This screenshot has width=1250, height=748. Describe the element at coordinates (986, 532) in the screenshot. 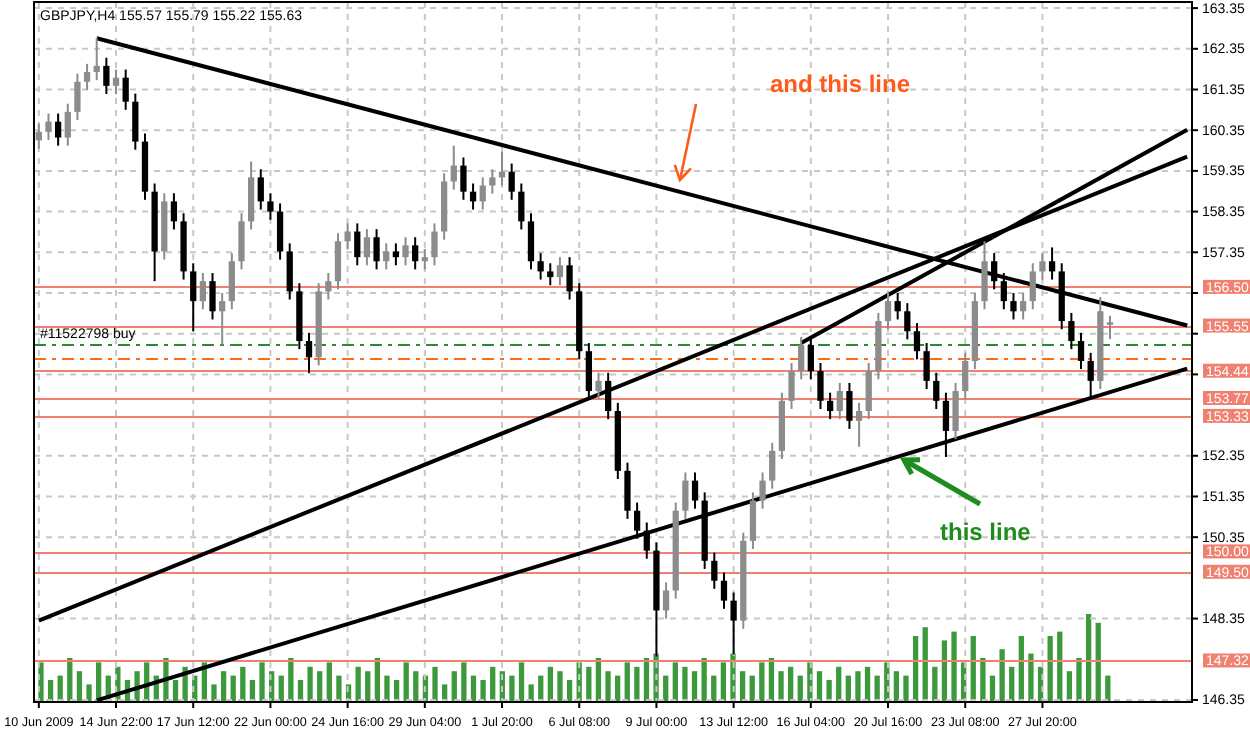

I see `annotation: this line` at that location.